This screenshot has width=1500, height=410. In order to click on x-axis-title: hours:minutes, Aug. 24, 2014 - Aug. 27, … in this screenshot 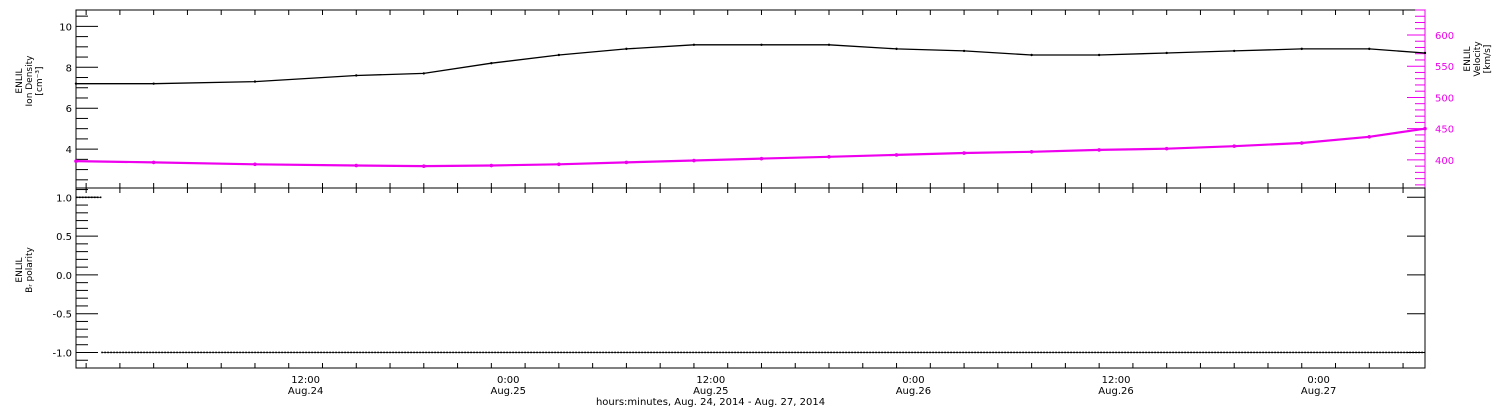, I will do `click(710, 402)`.